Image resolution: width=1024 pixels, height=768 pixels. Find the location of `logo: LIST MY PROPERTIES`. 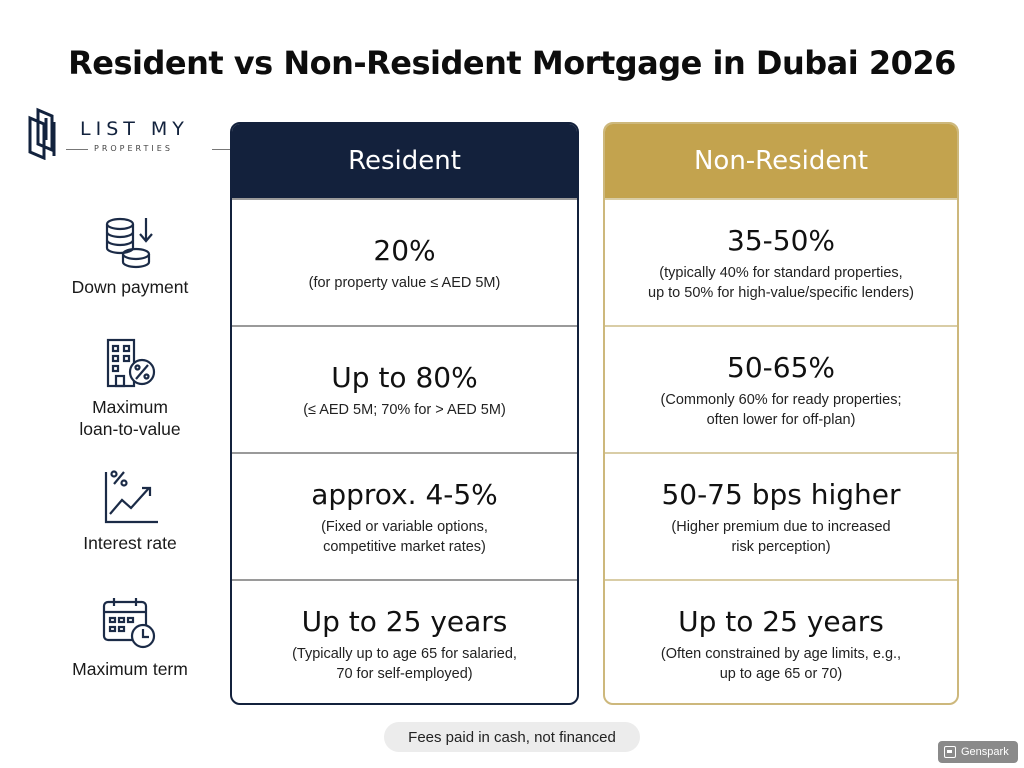

logo: LIST MY PROPERTIES is located at coordinates (129, 132).